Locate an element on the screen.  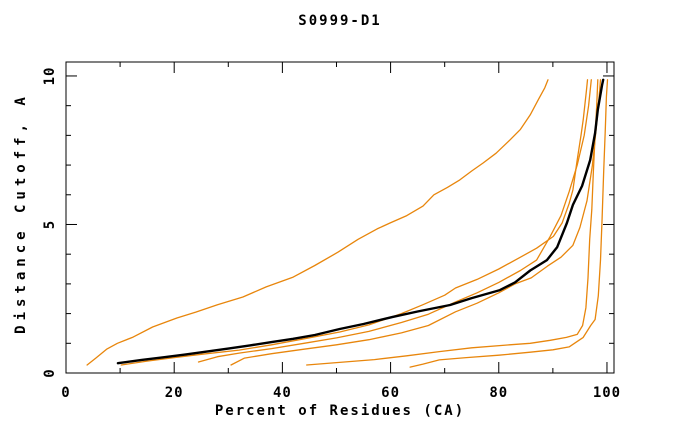
y-tick-label-0: 0 is located at coordinates (50, 372).